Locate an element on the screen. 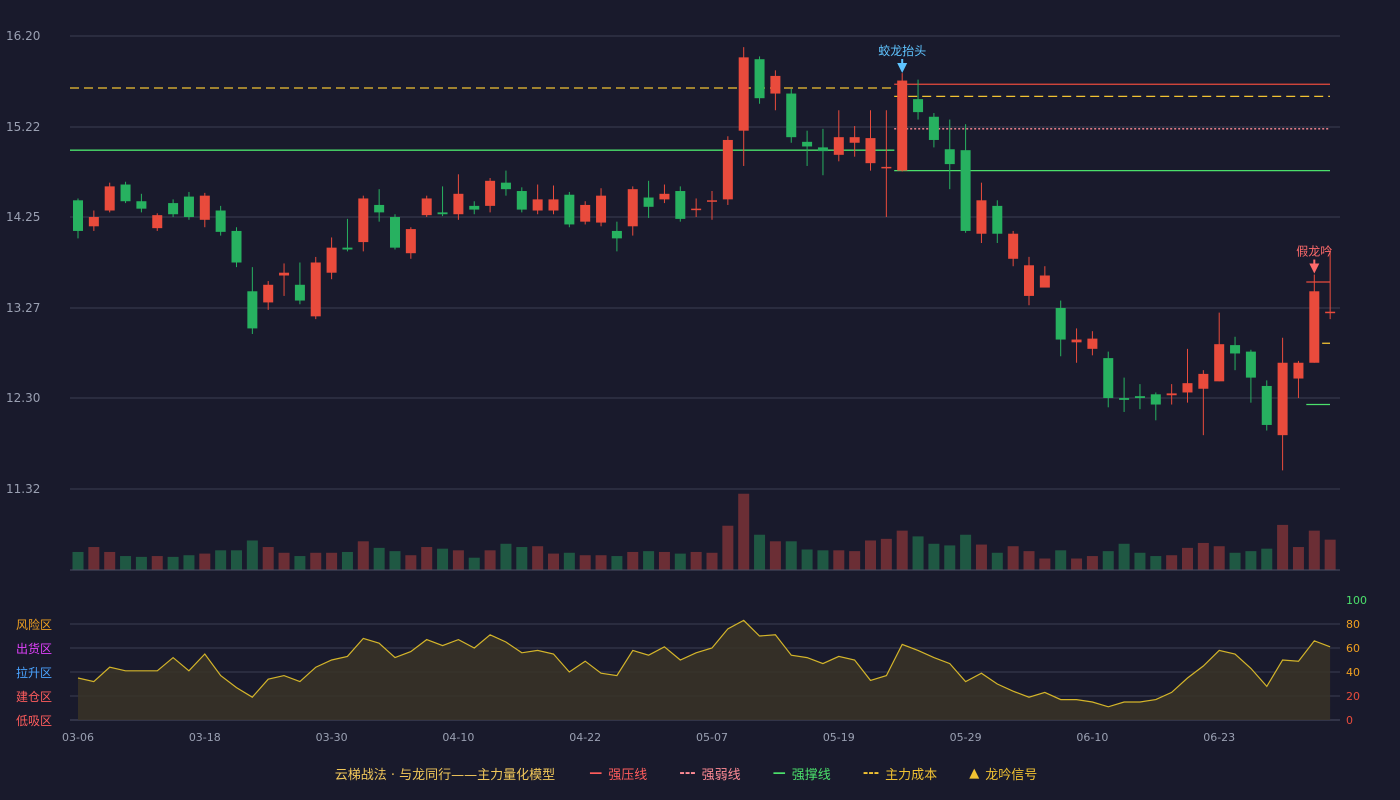 This screenshot has width=1400, height=800. legend-label: 强弱线 is located at coordinates (721, 775).